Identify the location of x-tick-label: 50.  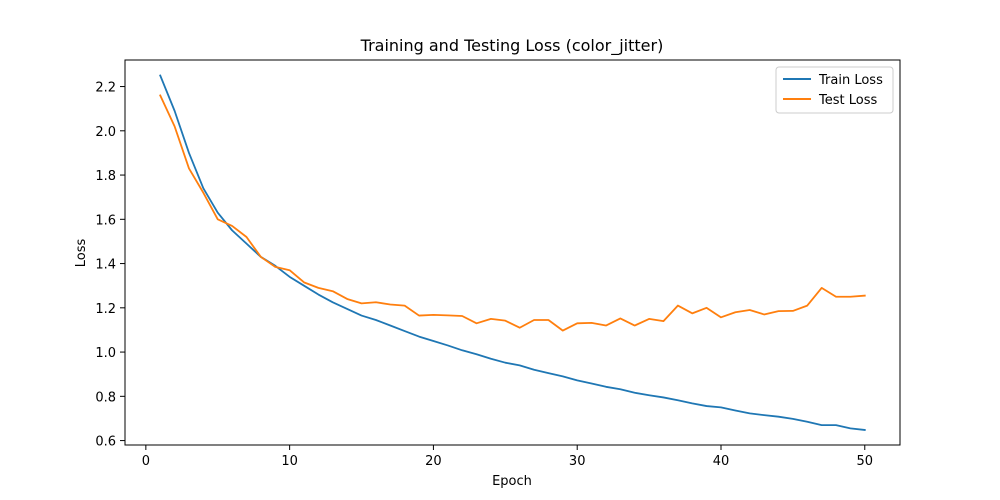
(864, 461).